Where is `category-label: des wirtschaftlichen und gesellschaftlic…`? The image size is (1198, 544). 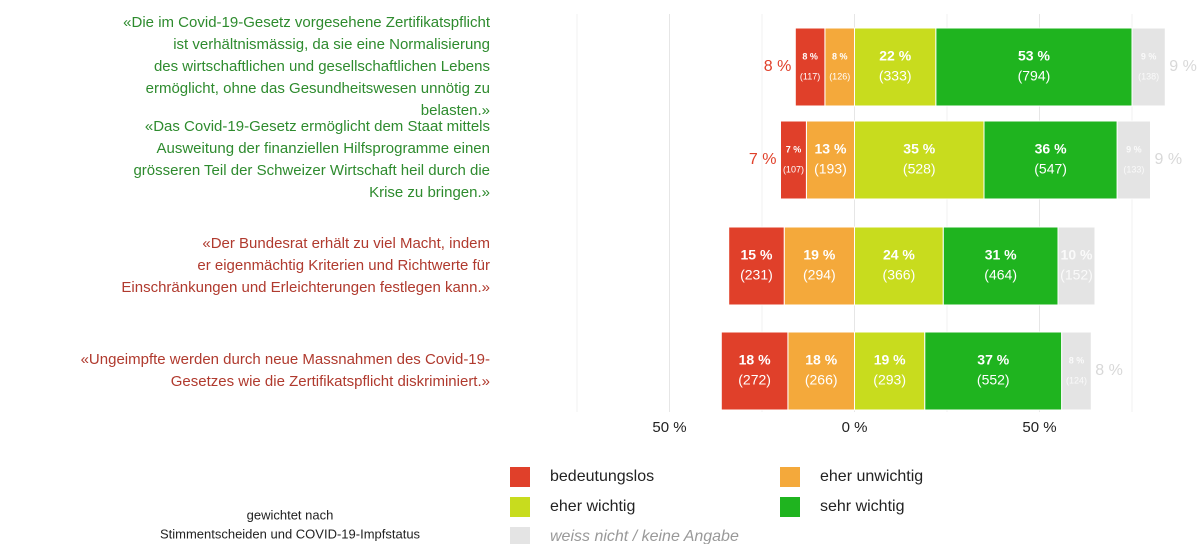 category-label: des wirtschaftlichen und gesellschaftlic… is located at coordinates (322, 66).